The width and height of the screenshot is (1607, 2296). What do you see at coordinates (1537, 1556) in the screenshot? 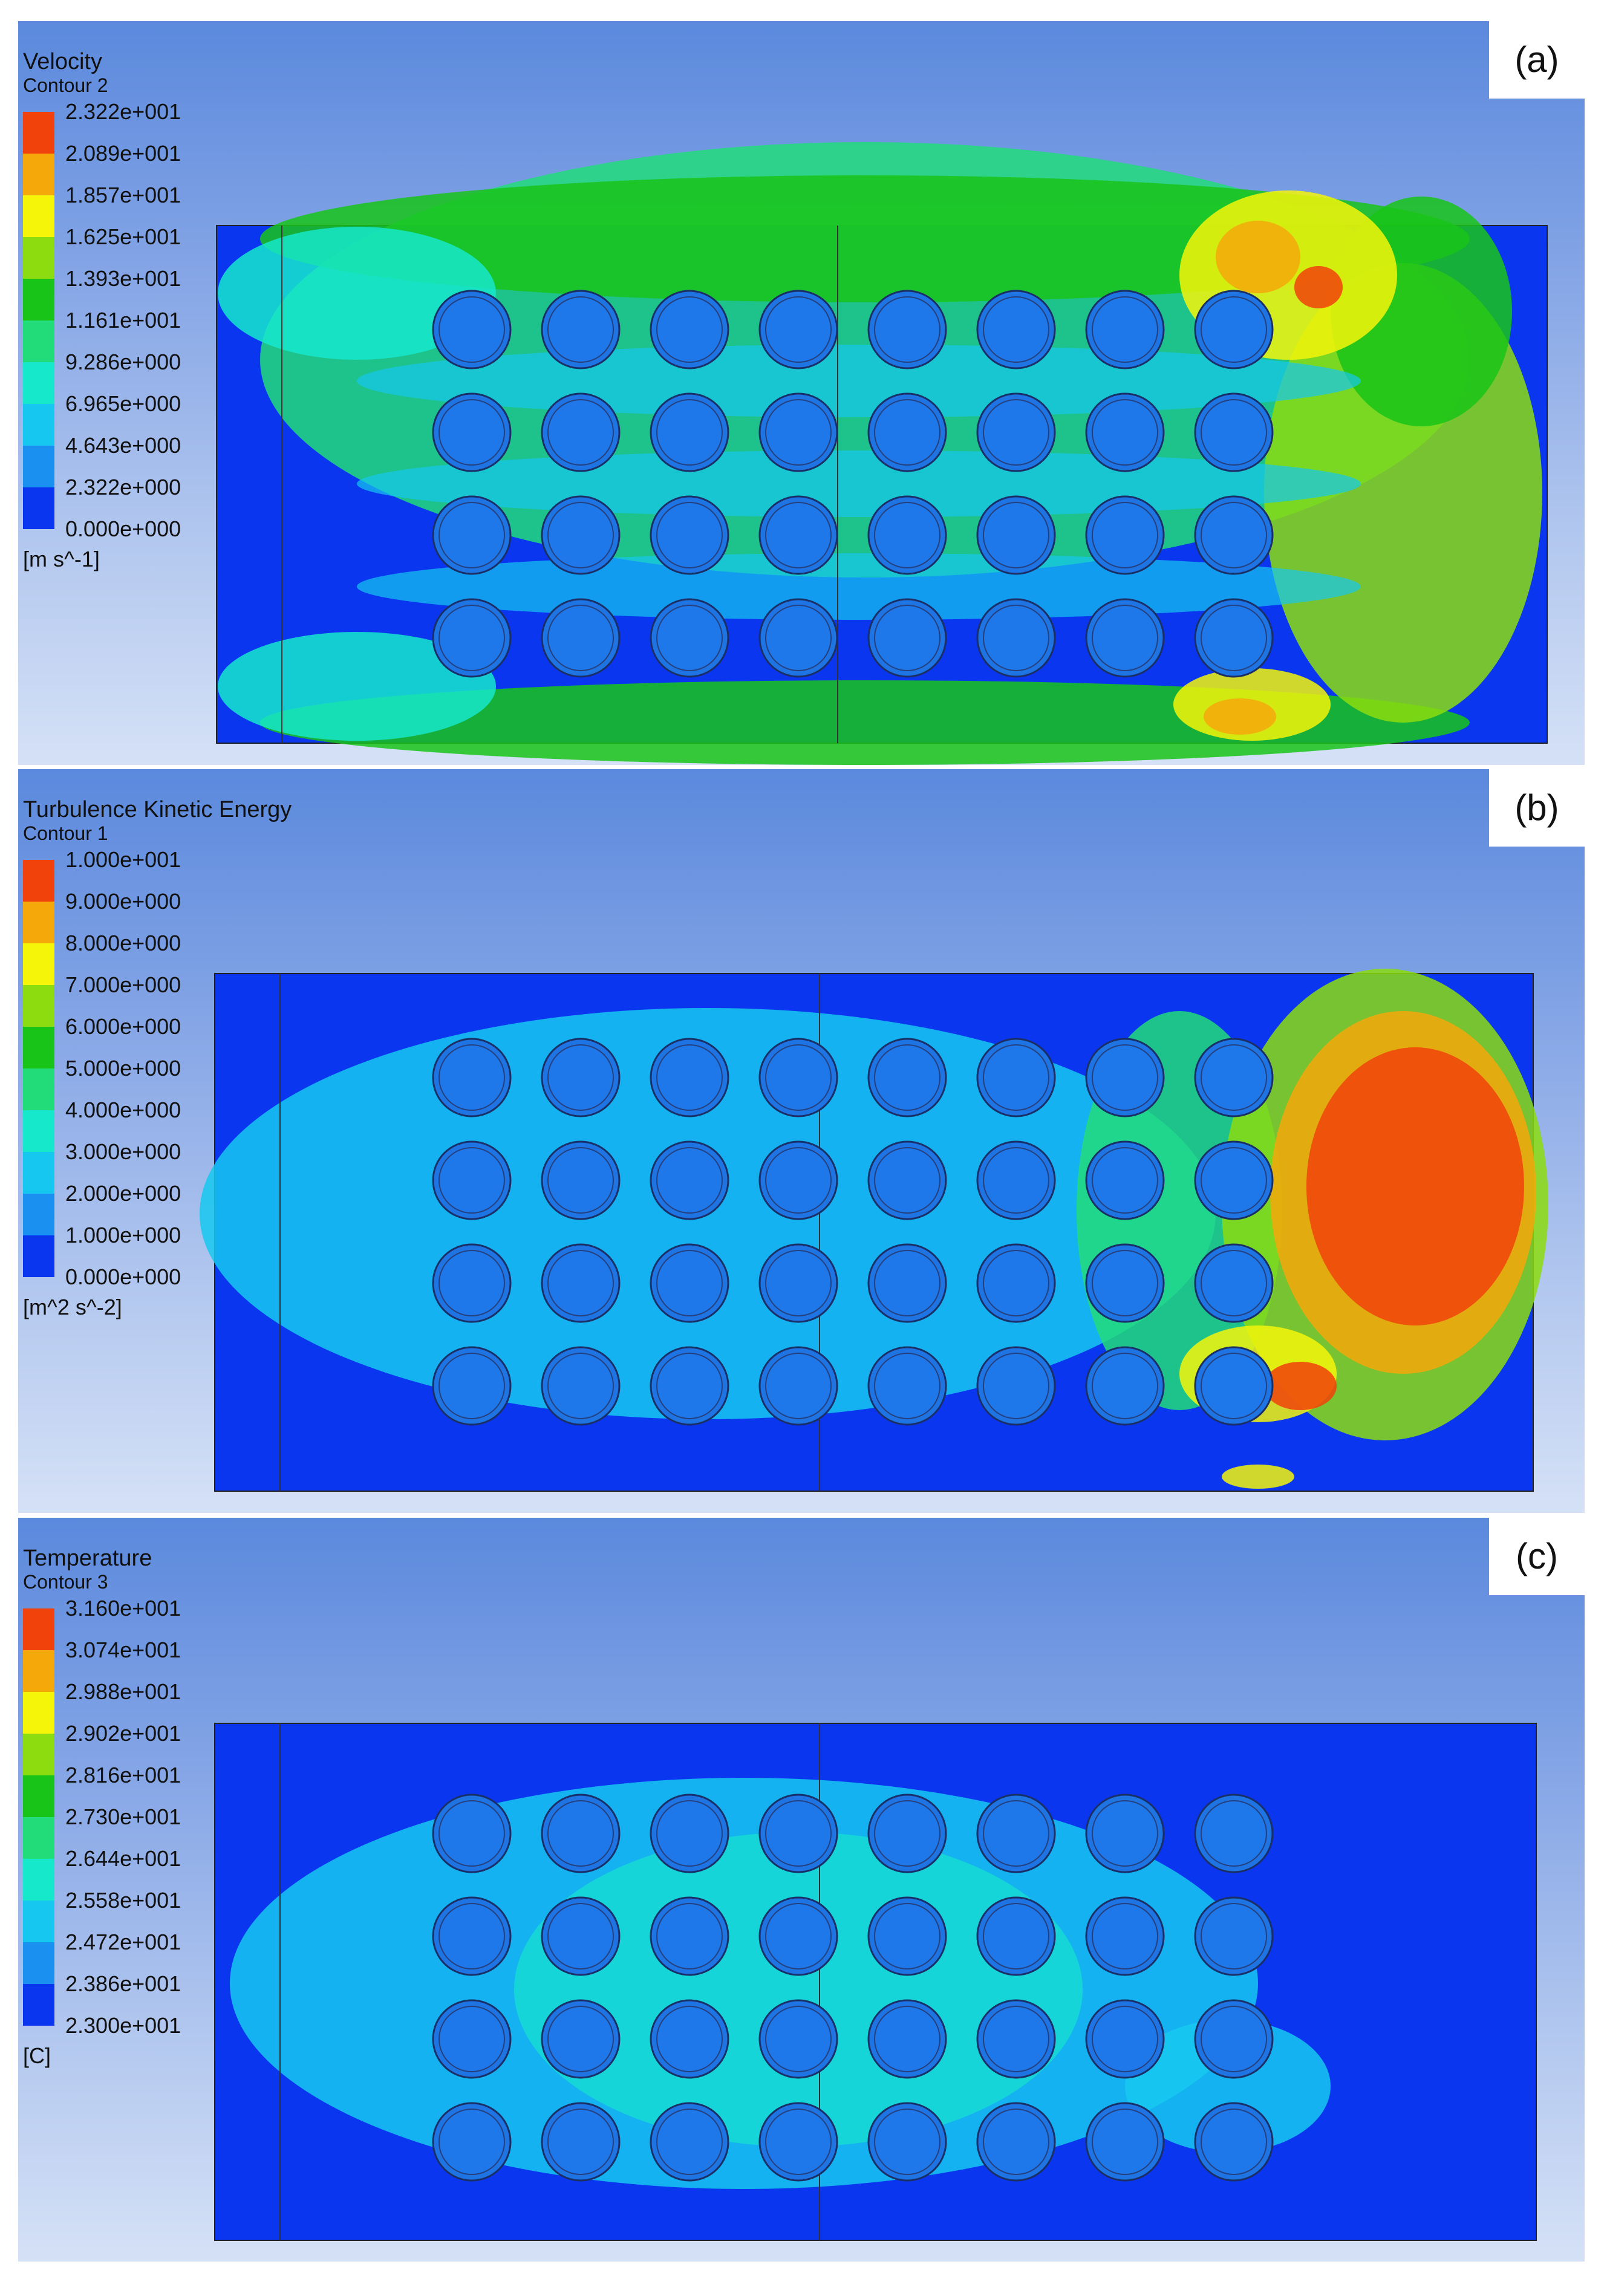
I see `panel-label: (c)` at bounding box center [1537, 1556].